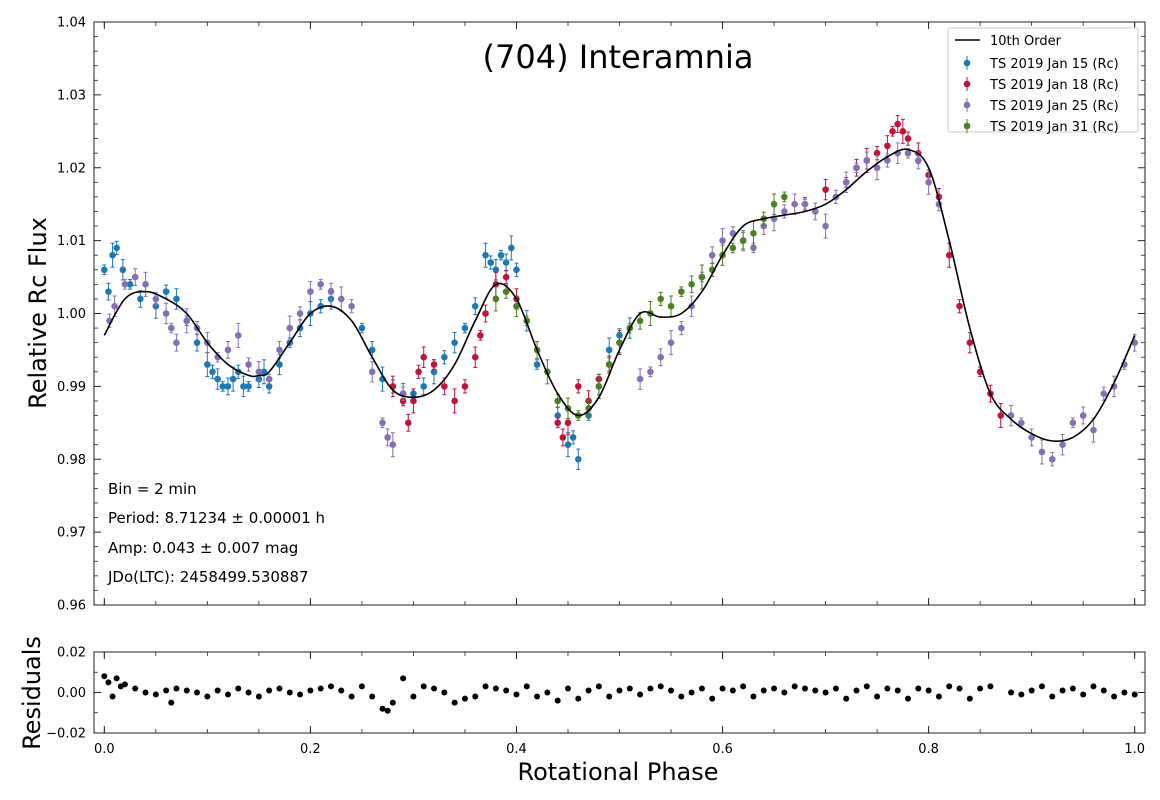  Describe the element at coordinates (38, 313) in the screenshot. I see `main-y-axis-title: Relative Rc Flux` at that location.